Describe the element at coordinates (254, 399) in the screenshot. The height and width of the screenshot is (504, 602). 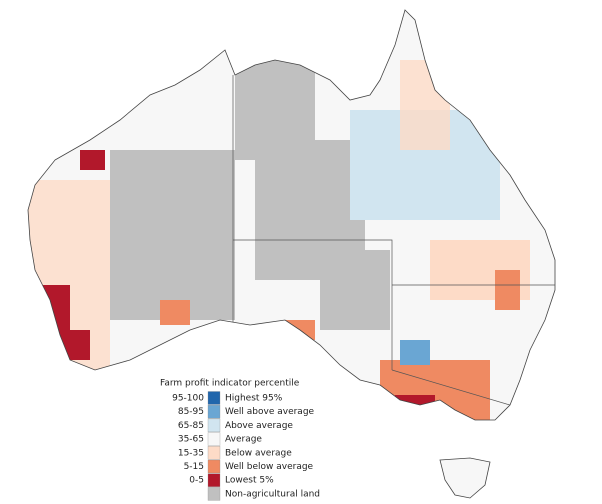
I see `legend-label: Highest 95%` at that location.